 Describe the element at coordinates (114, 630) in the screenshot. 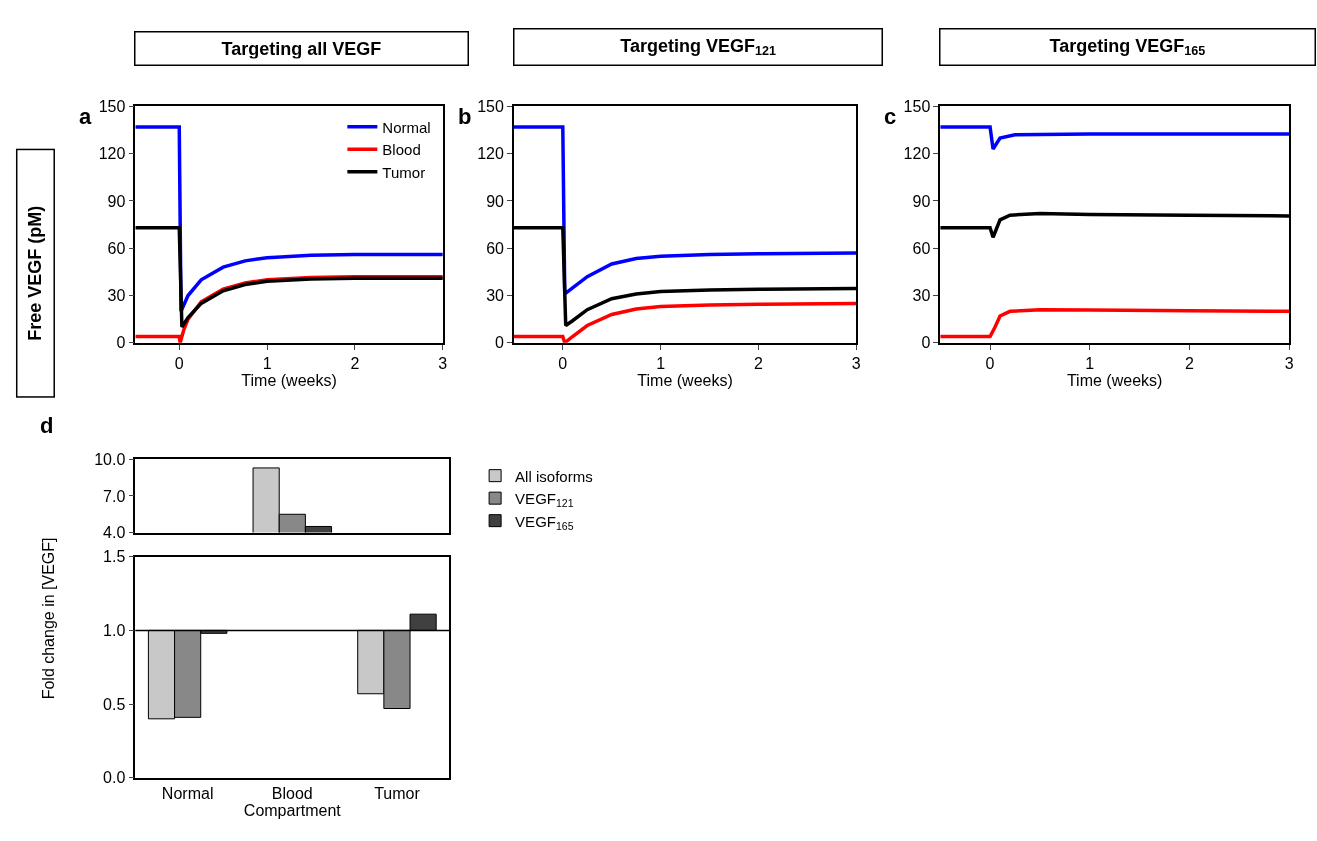

I see `y-tick-label: 1.0` at that location.